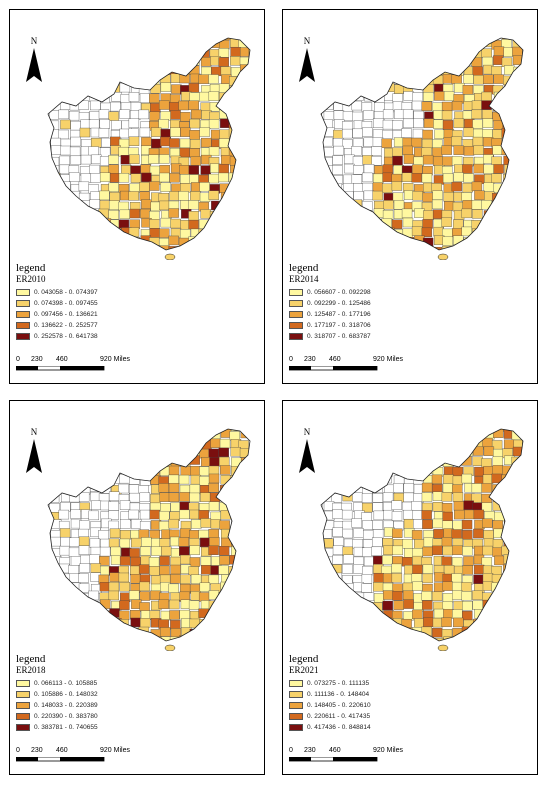 The width and height of the screenshot is (550, 785). I want to click on legend-class-1: 0. 073275 - 0. 111135, so click(338, 683).